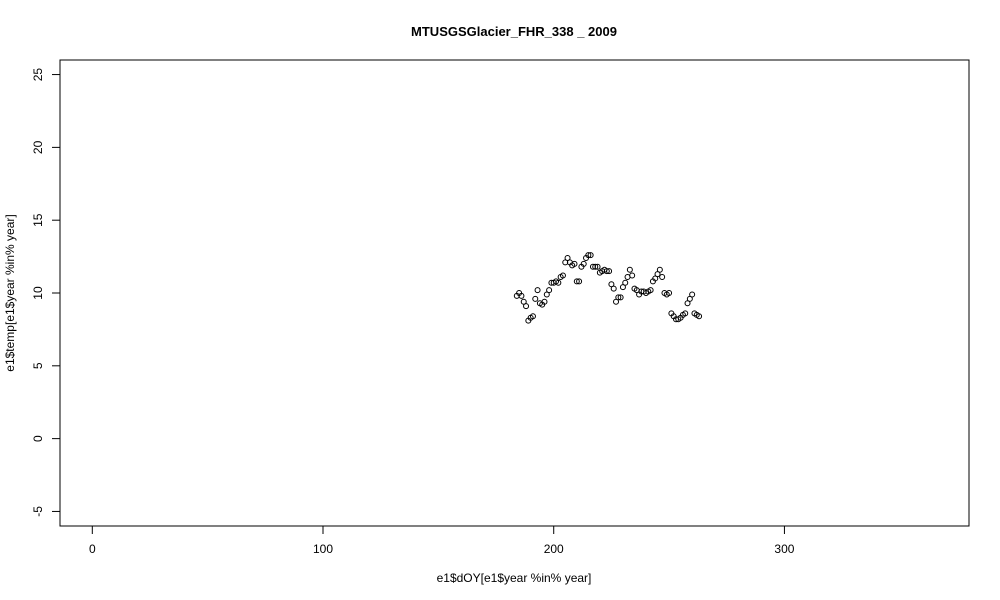 The height and width of the screenshot is (600, 1000). What do you see at coordinates (323, 549) in the screenshot?
I see `x-tick-label: 100` at bounding box center [323, 549].